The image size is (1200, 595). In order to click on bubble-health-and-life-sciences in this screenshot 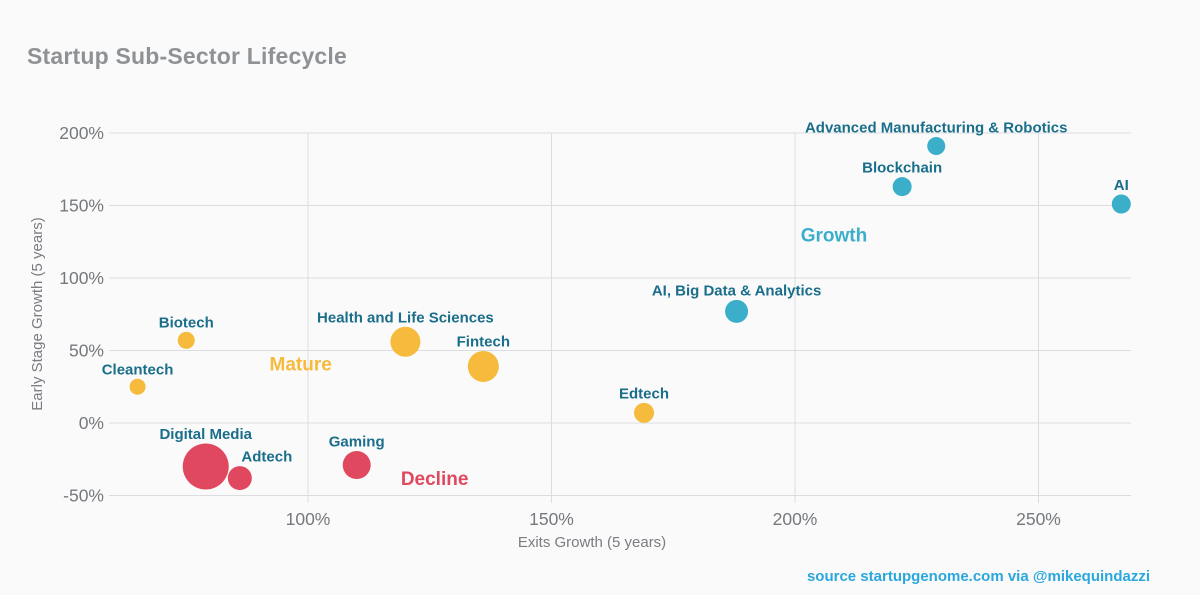, I will do `click(405, 341)`.